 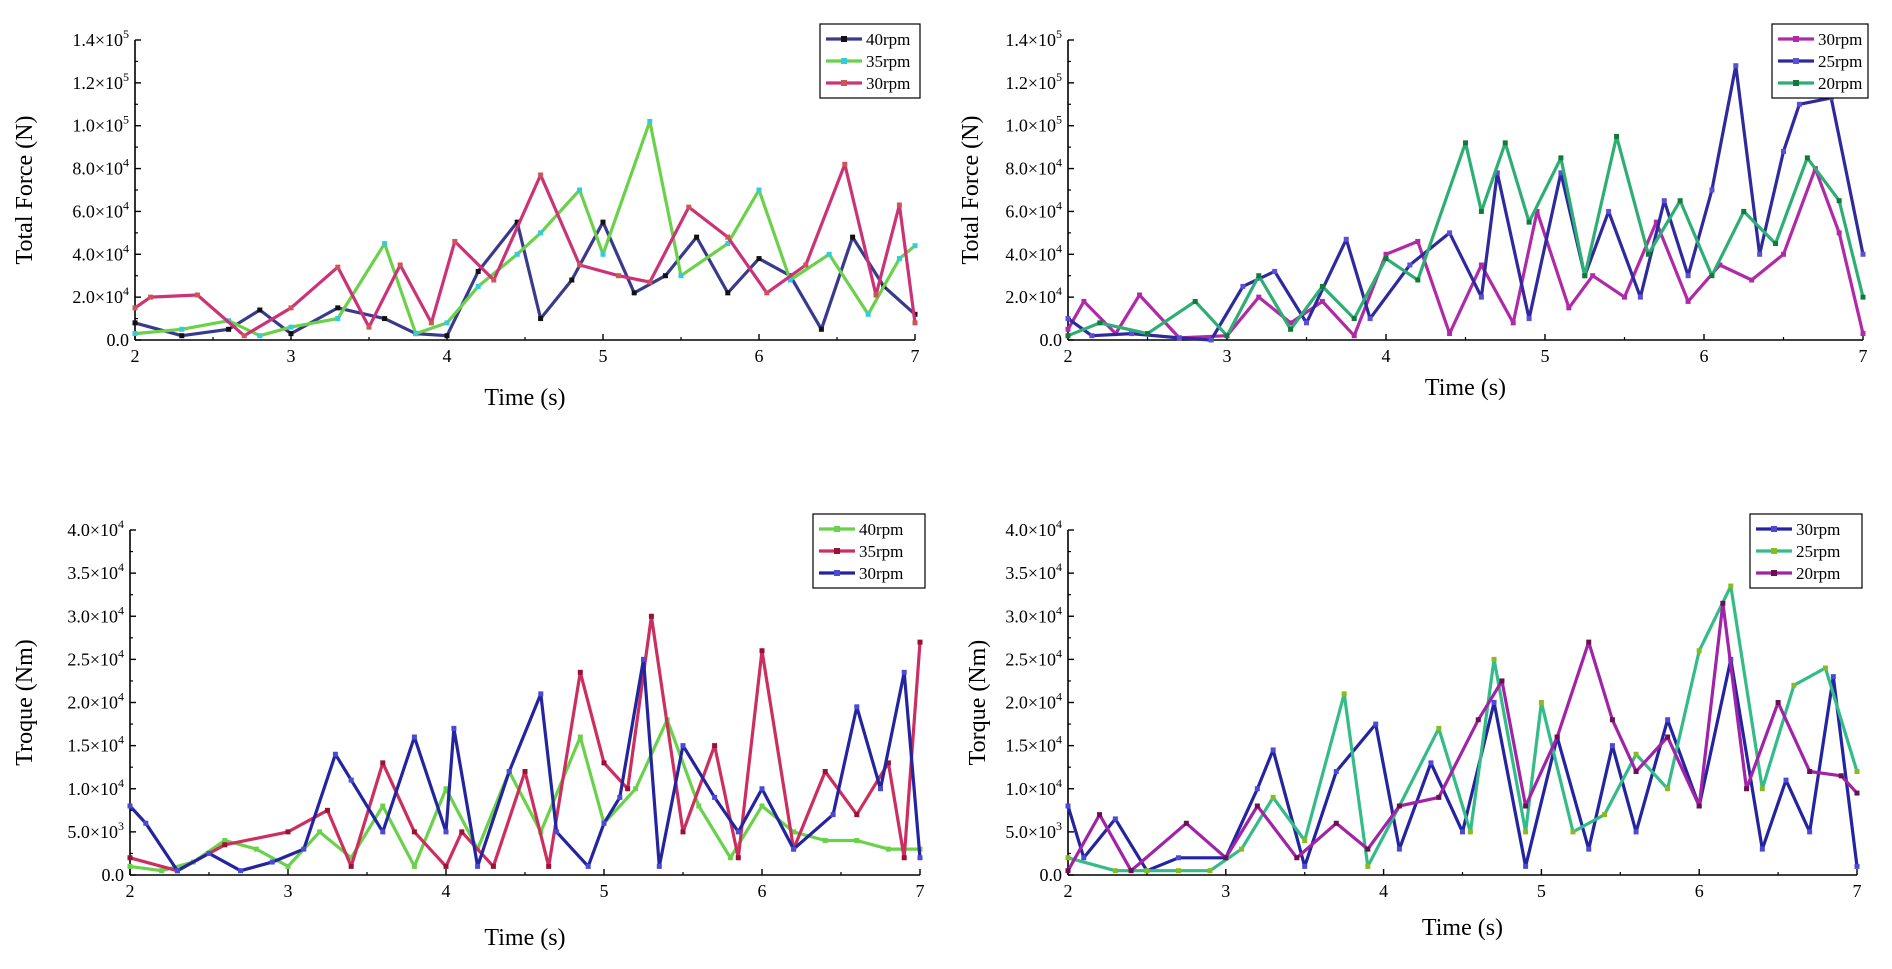 What do you see at coordinates (1068, 891) in the screenshot?
I see `x-tick-label: 2` at bounding box center [1068, 891].